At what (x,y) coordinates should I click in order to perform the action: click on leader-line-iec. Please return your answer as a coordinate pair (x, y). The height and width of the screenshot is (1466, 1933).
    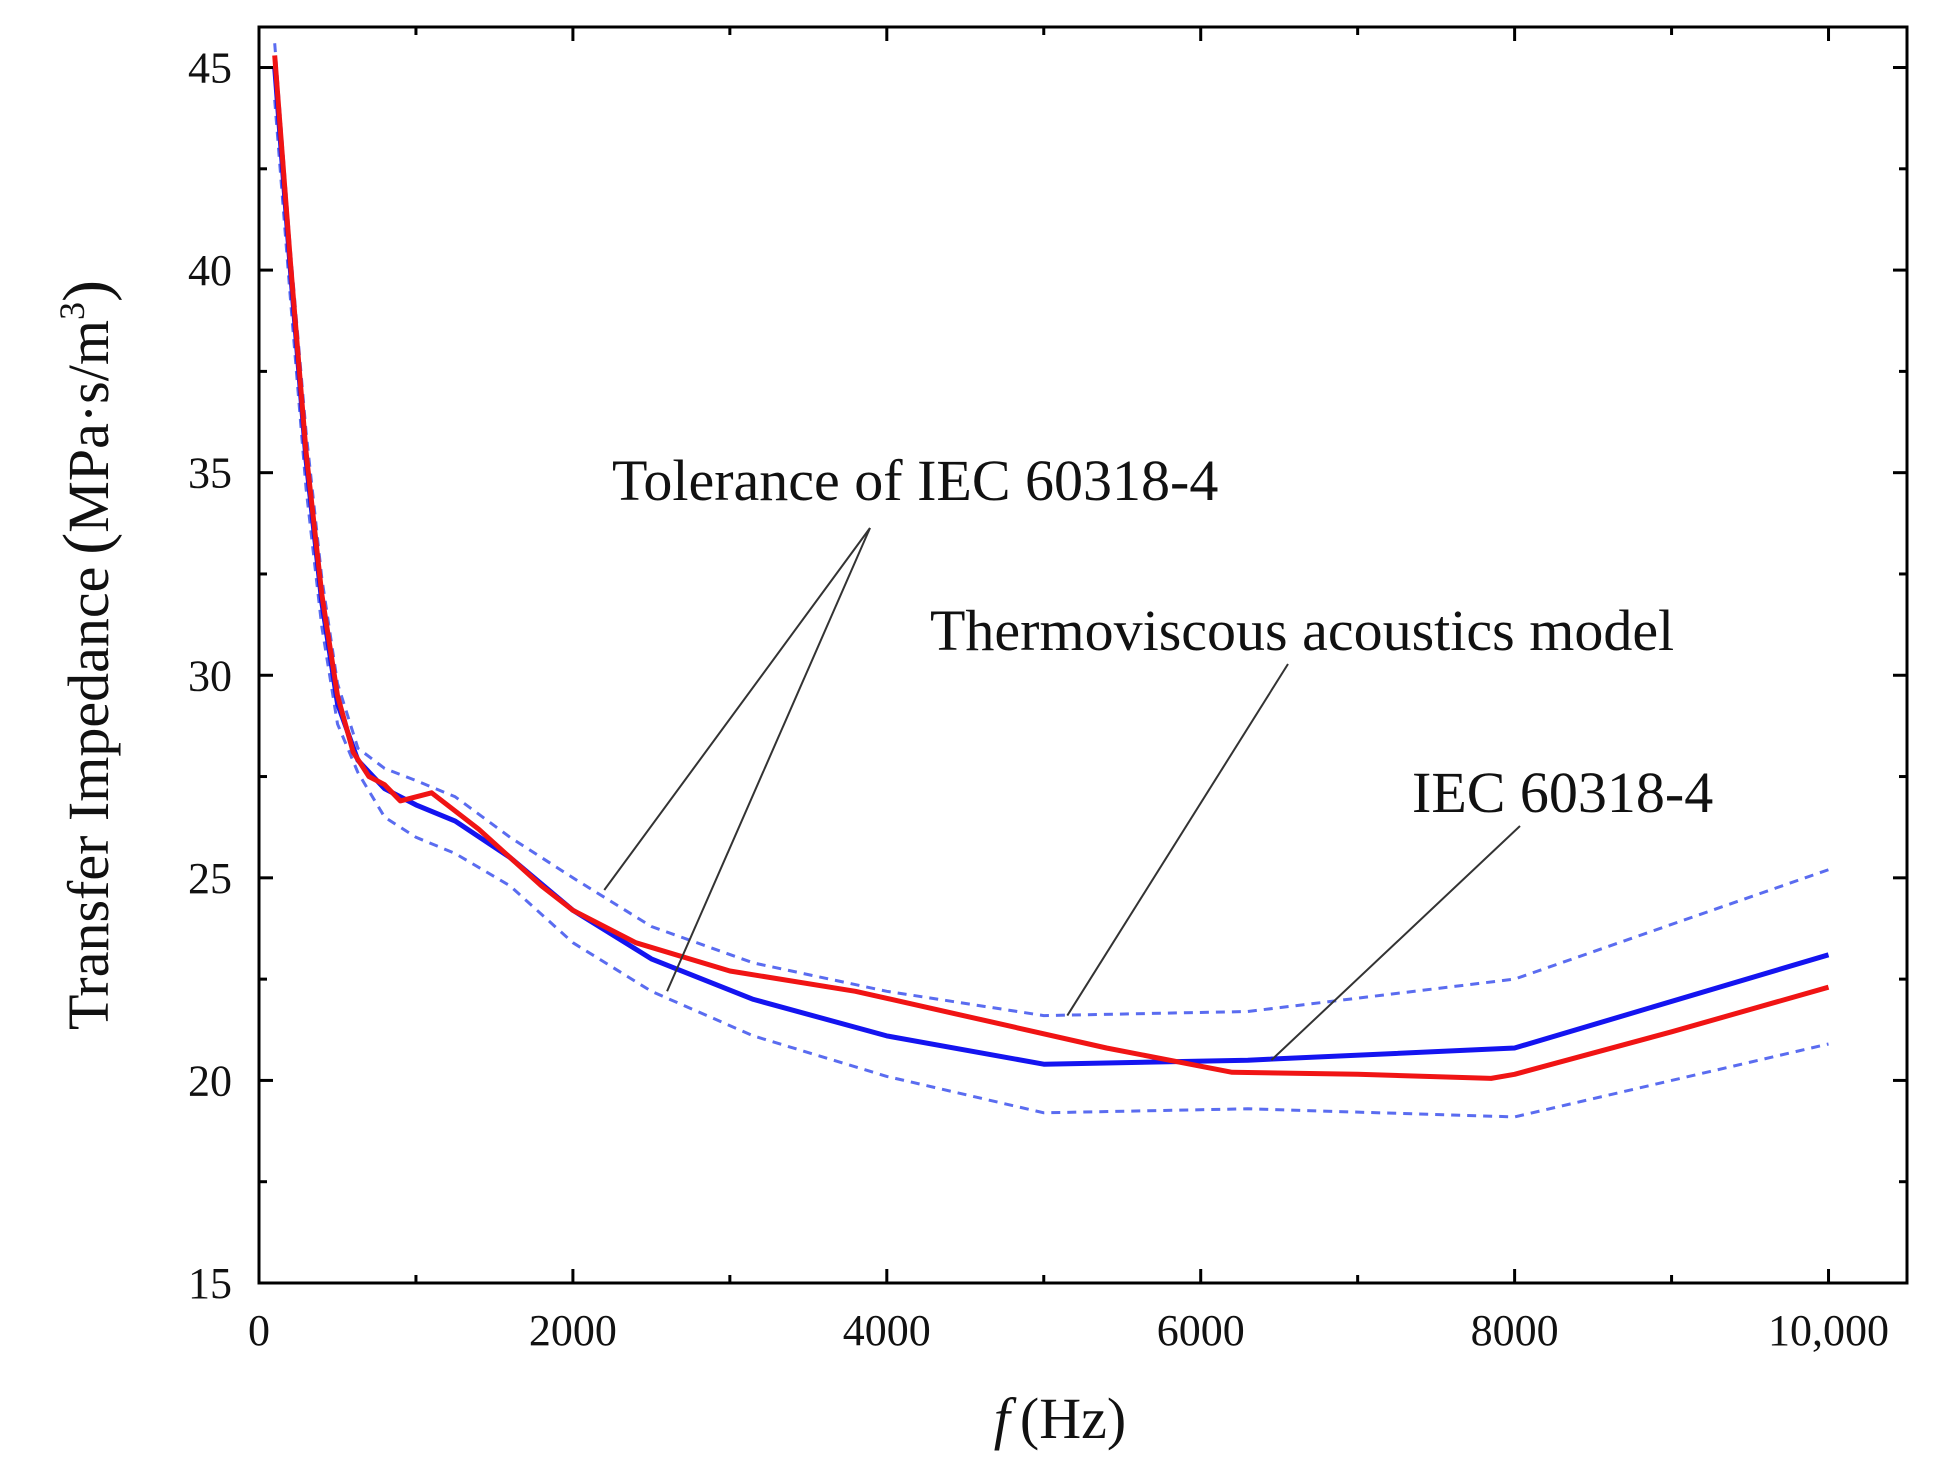
    Looking at the image, I should click on (1395, 943).